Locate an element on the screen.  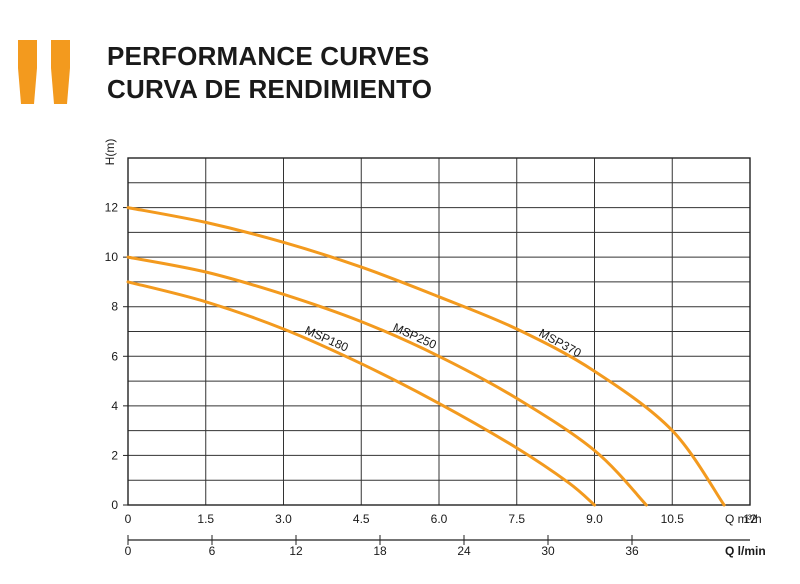
y-axis-label: H(m) is located at coordinates (110, 152).